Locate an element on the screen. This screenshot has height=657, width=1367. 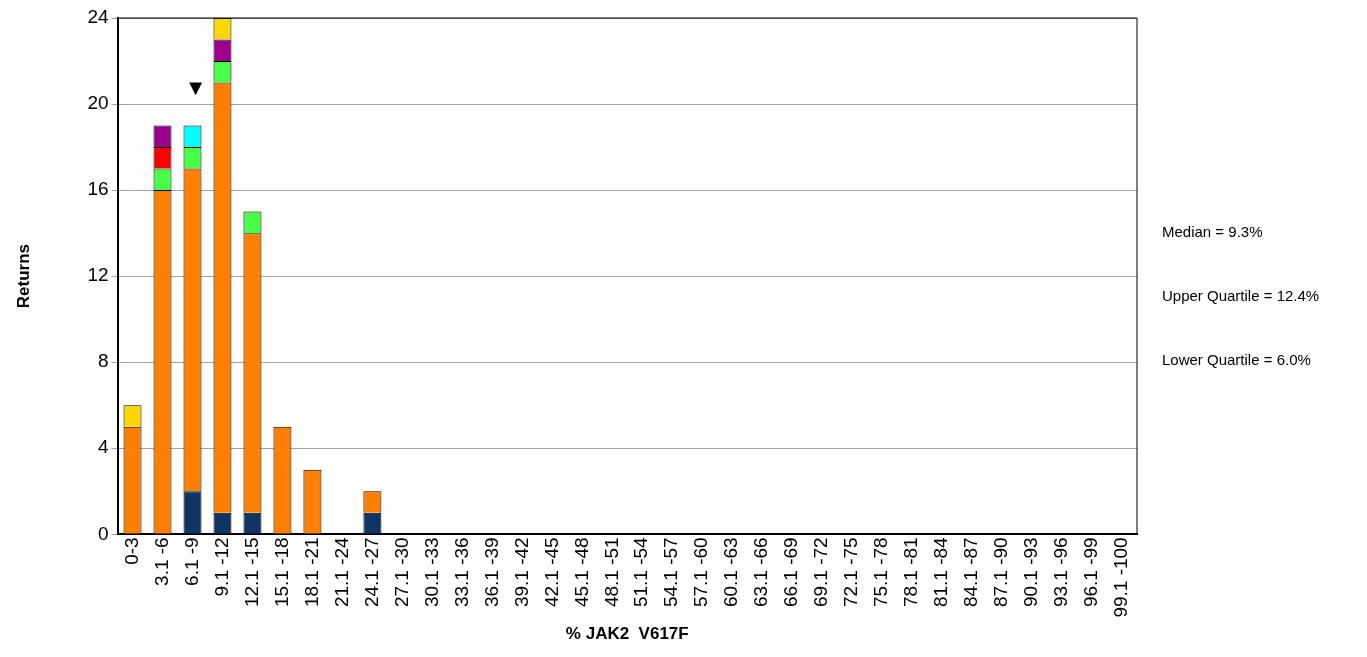
x-tick-label: 24.1 -27 is located at coordinates (371, 572).